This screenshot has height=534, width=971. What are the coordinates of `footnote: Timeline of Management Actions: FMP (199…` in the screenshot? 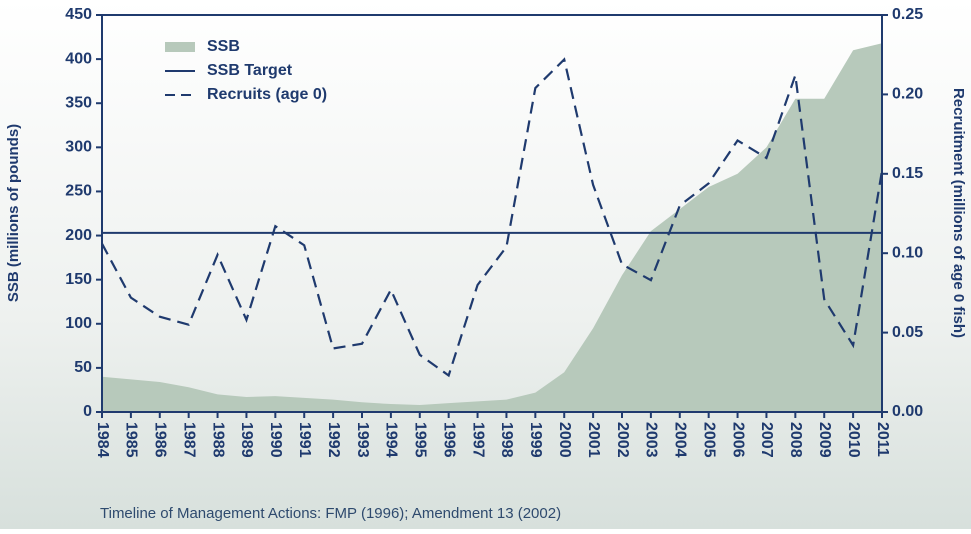 It's located at (330, 513).